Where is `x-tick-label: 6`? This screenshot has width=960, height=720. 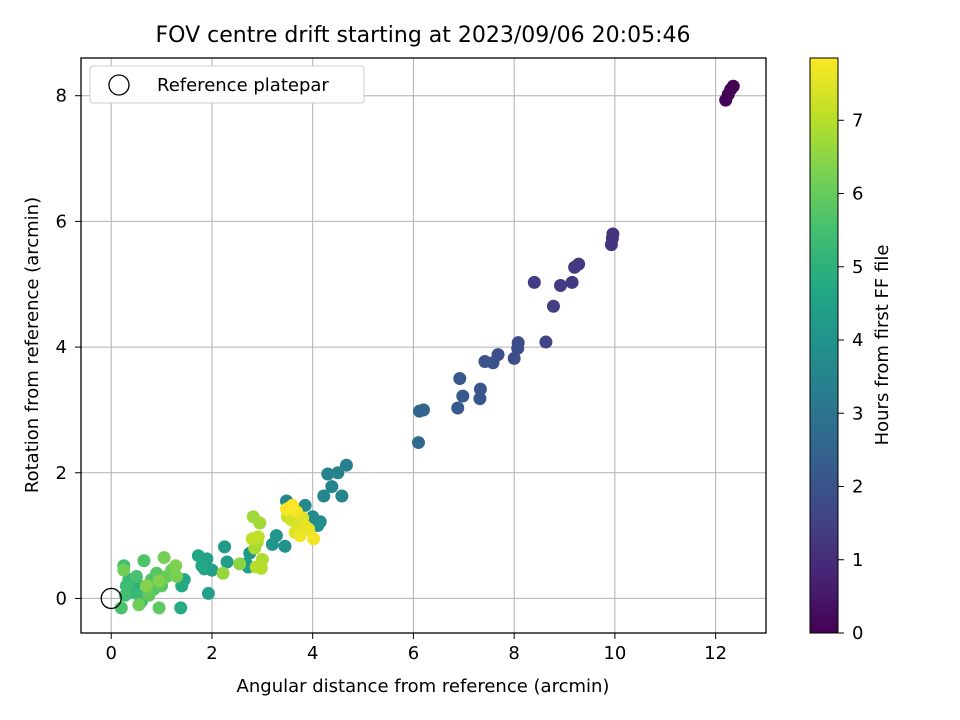 x-tick-label: 6 is located at coordinates (413, 653).